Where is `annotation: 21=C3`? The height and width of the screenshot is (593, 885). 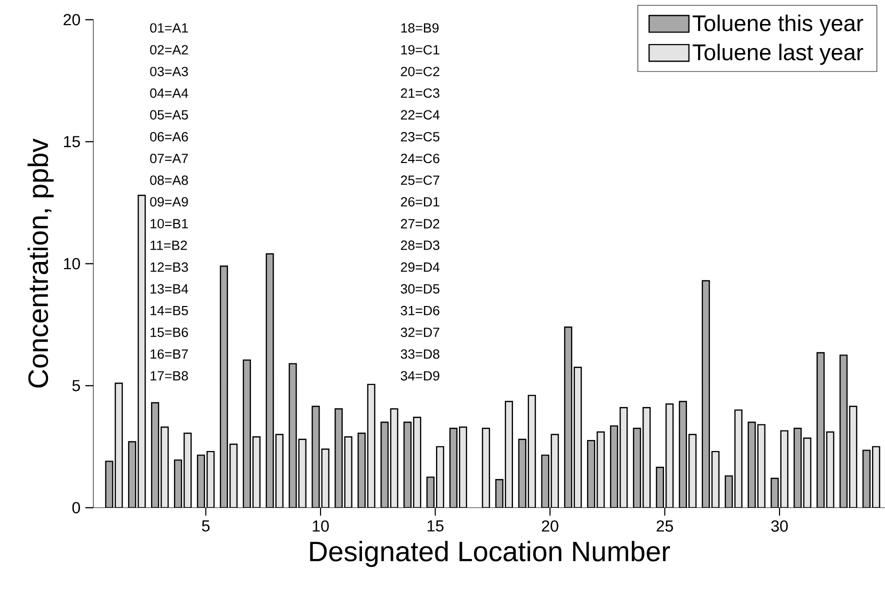
annotation: 21=C3 is located at coordinates (420, 93).